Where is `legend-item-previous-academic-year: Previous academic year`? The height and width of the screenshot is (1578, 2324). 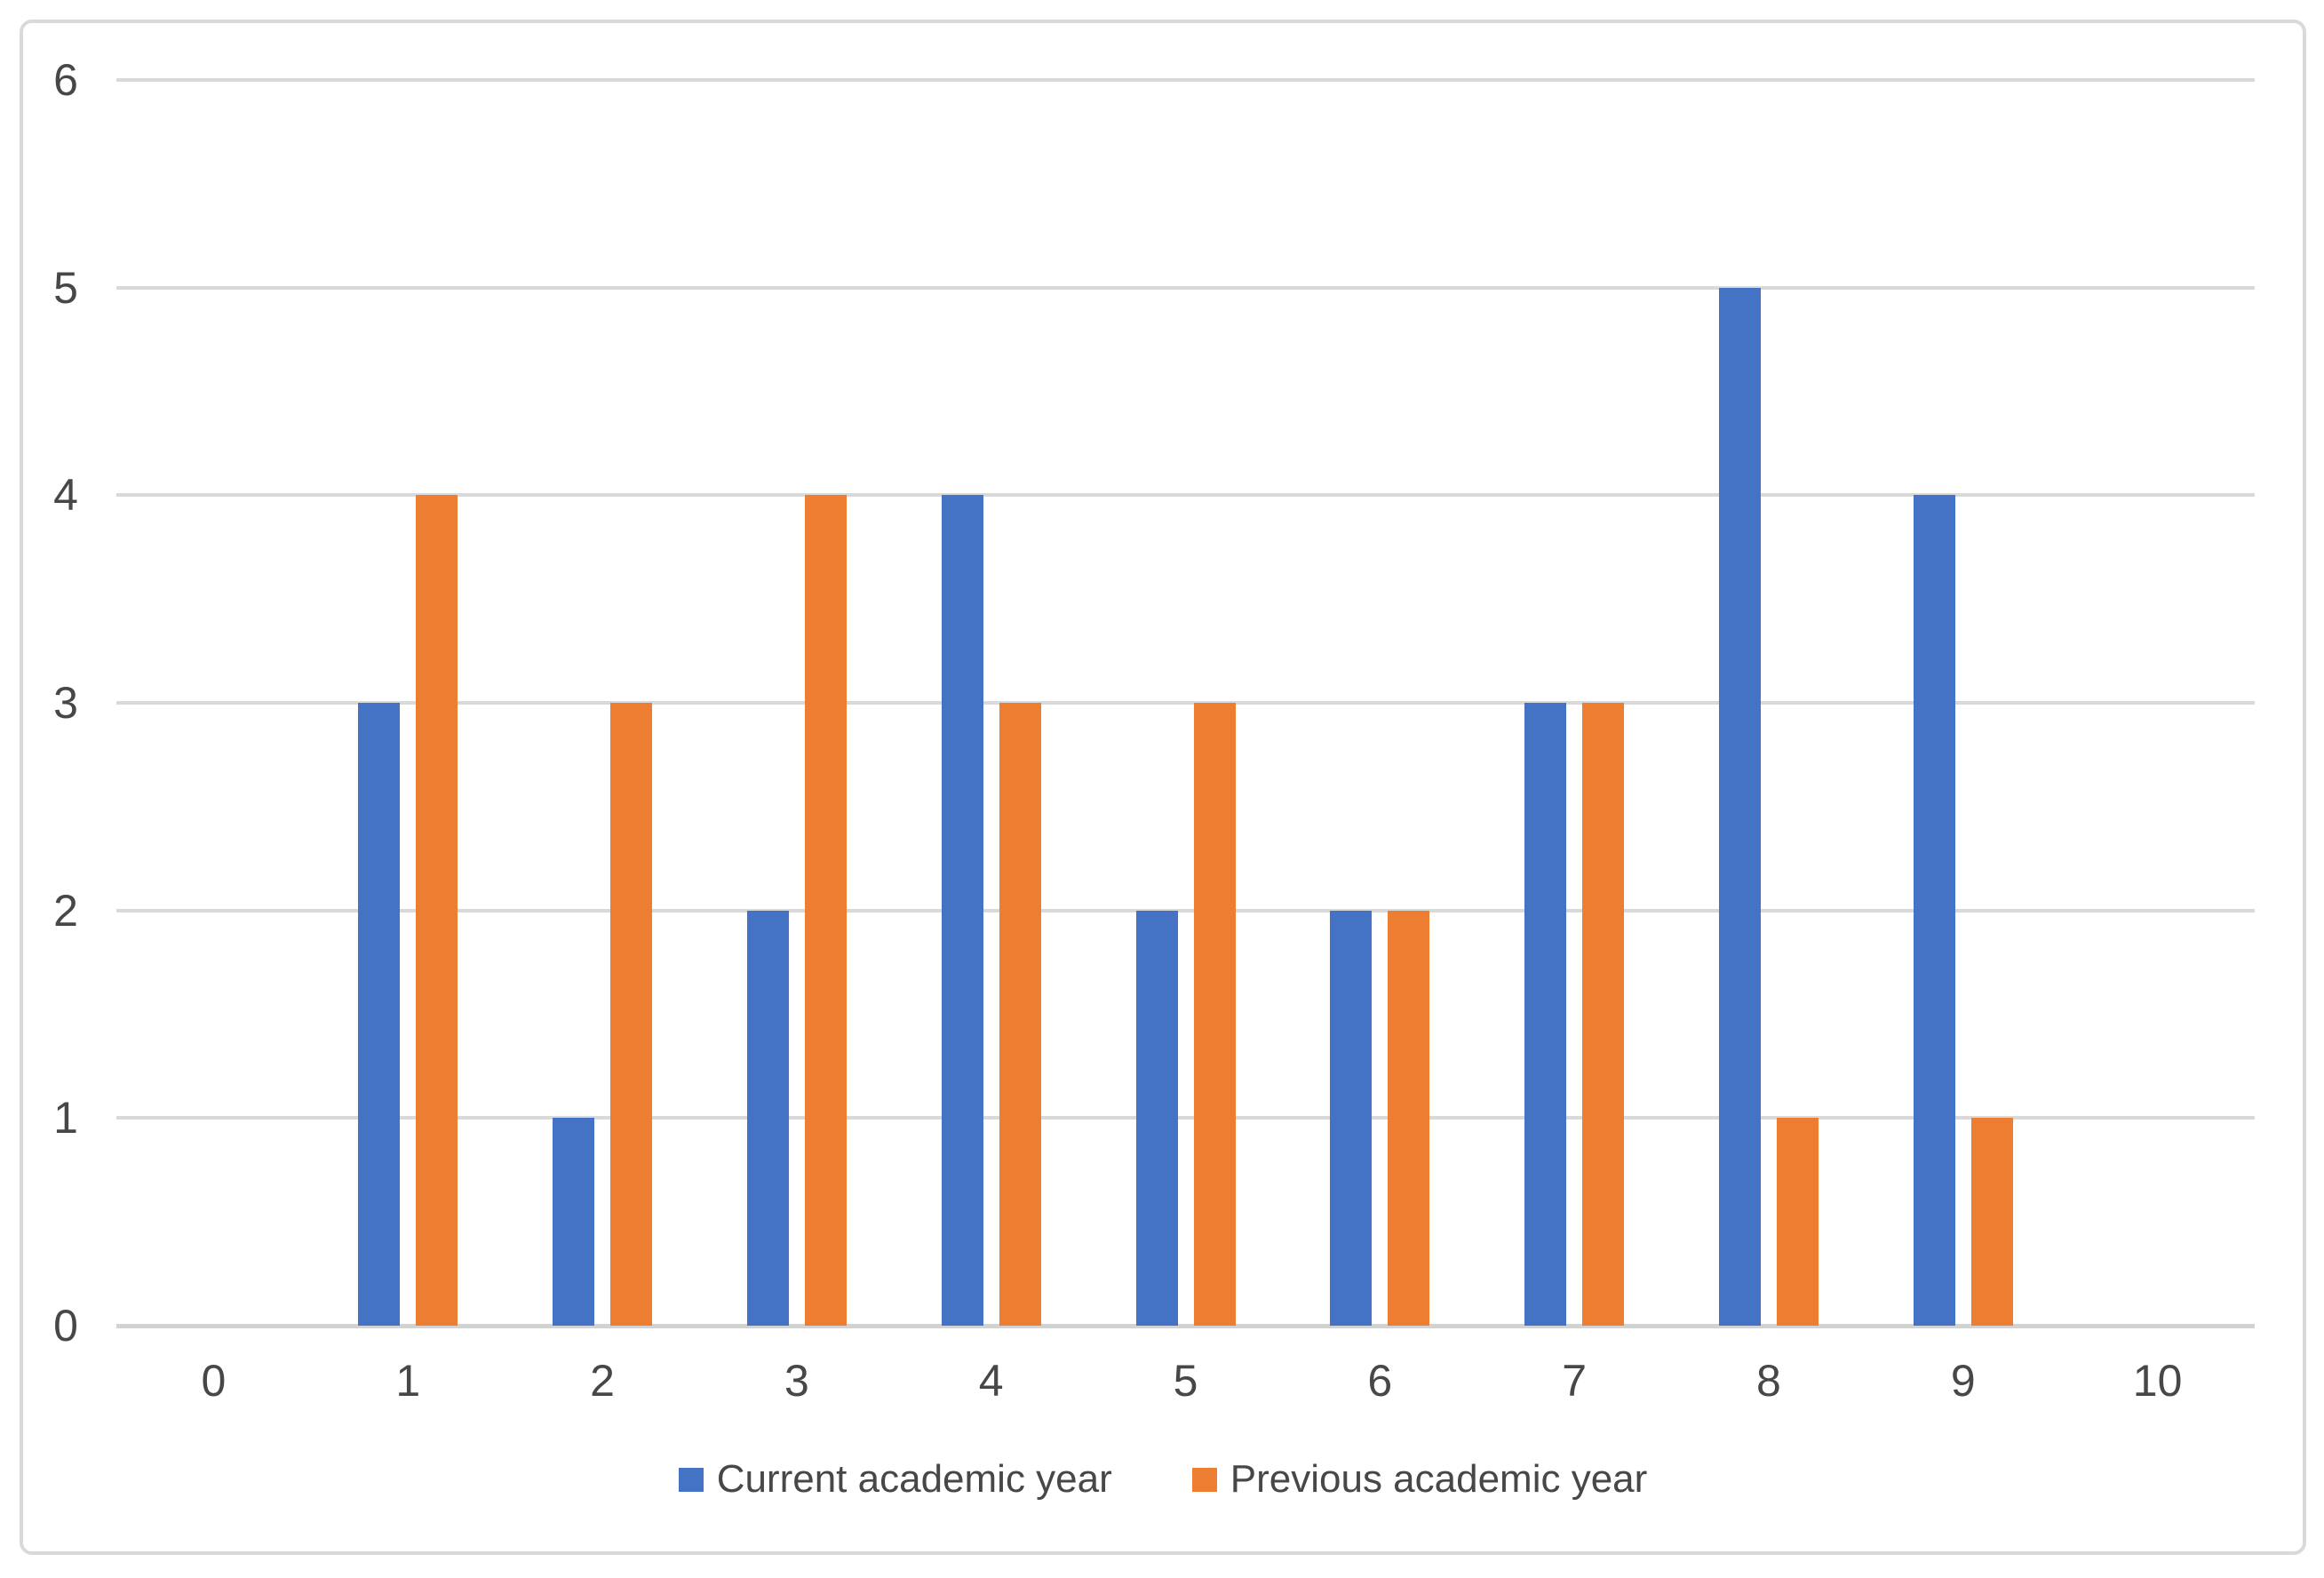
legend-item-previous-academic-year: Previous academic year is located at coordinates (1420, 1480).